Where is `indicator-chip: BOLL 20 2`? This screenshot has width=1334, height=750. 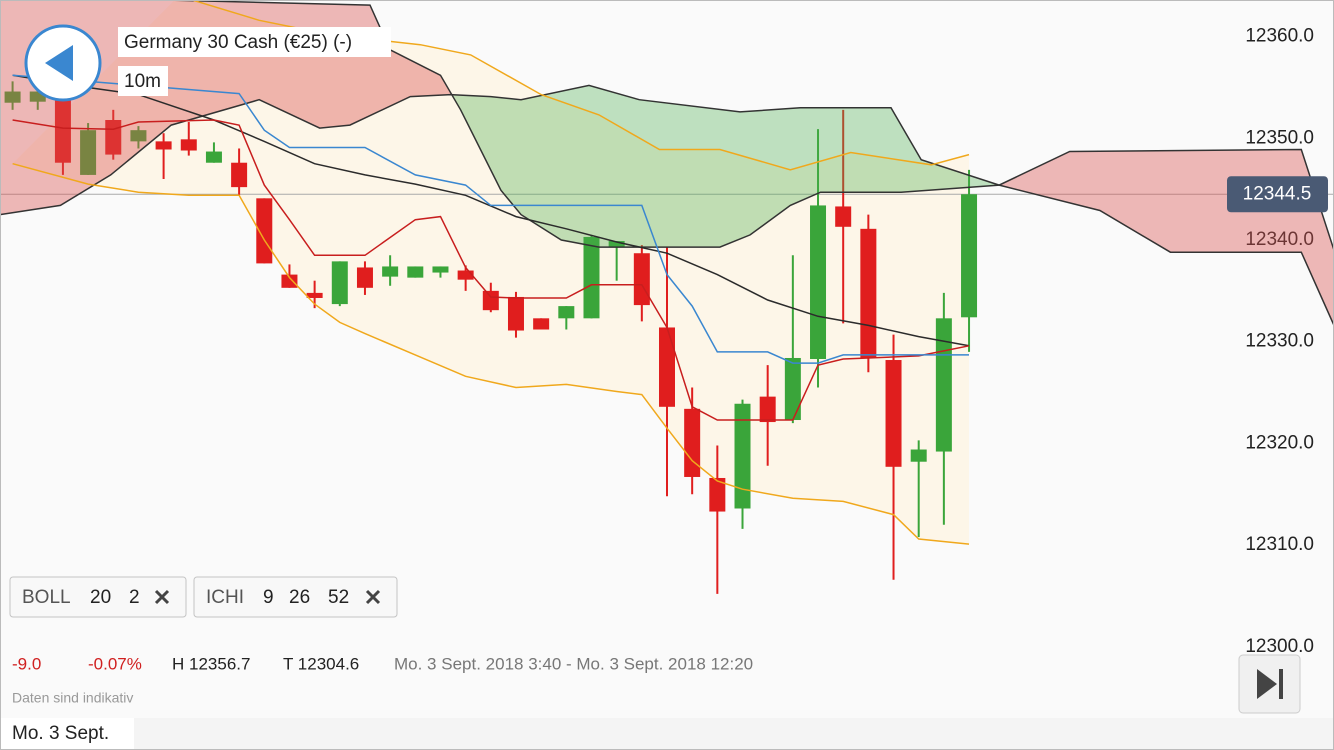
indicator-chip: BOLL 20 2 is located at coordinates (98, 597).